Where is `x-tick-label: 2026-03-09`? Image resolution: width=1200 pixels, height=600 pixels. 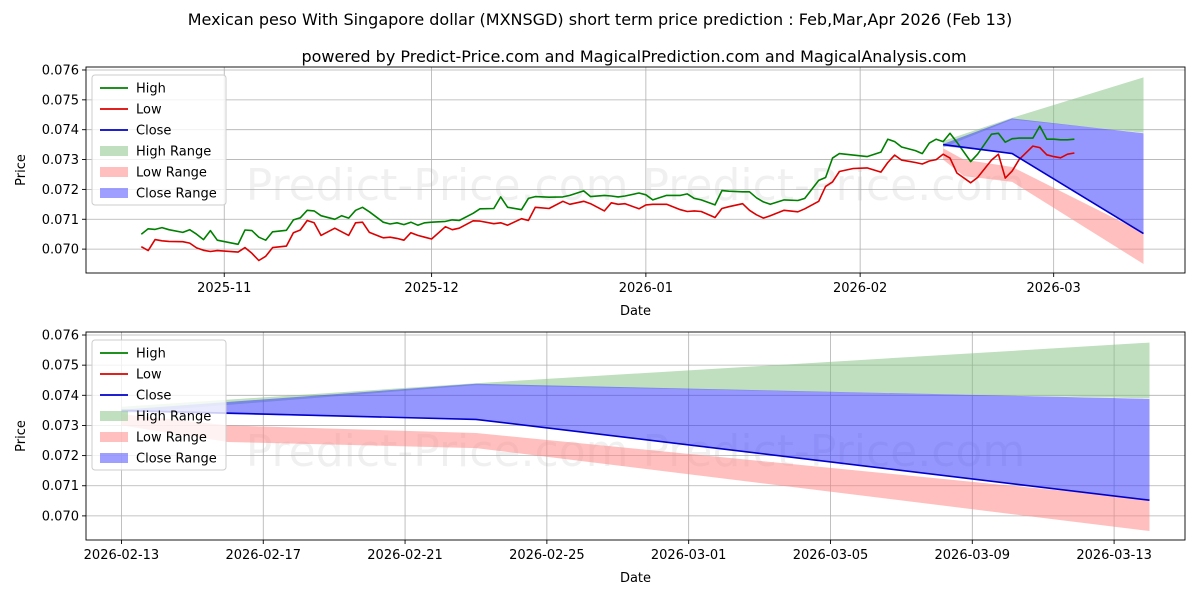 x-tick-label: 2026-03-09 is located at coordinates (973, 555).